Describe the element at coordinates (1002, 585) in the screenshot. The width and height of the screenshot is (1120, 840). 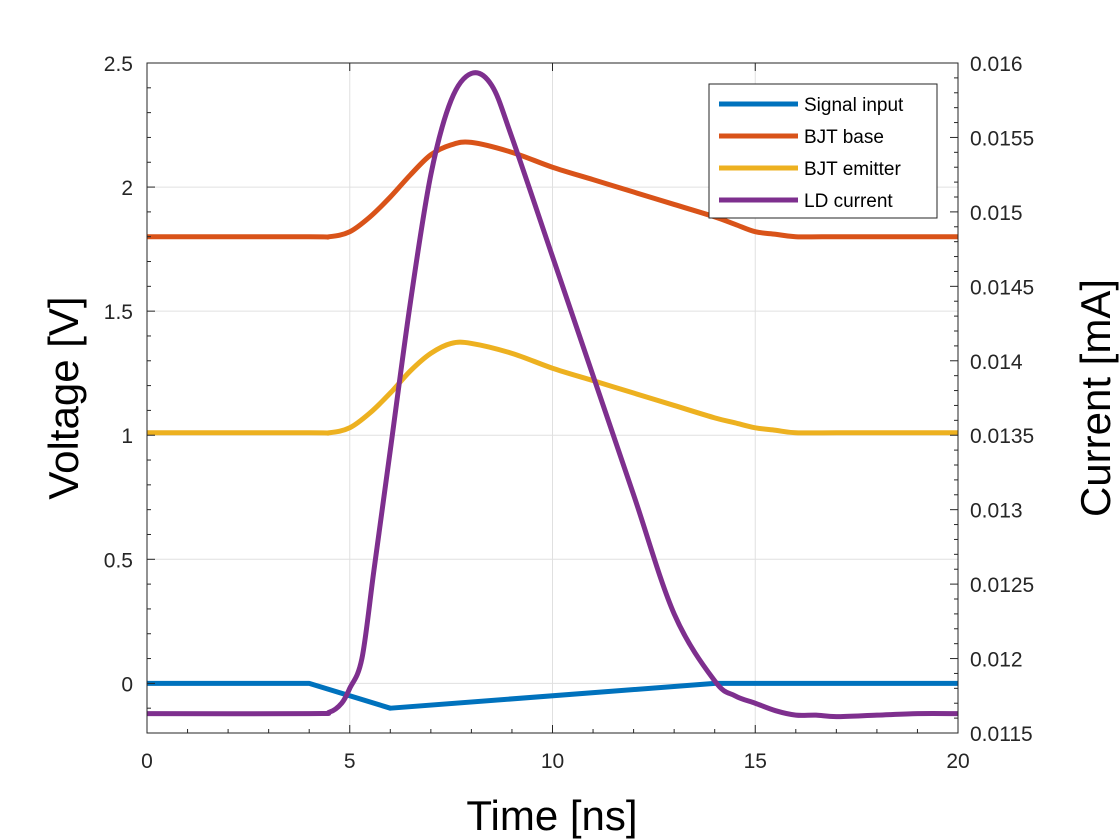
I see `y-right-tick-label: 0.0125` at that location.